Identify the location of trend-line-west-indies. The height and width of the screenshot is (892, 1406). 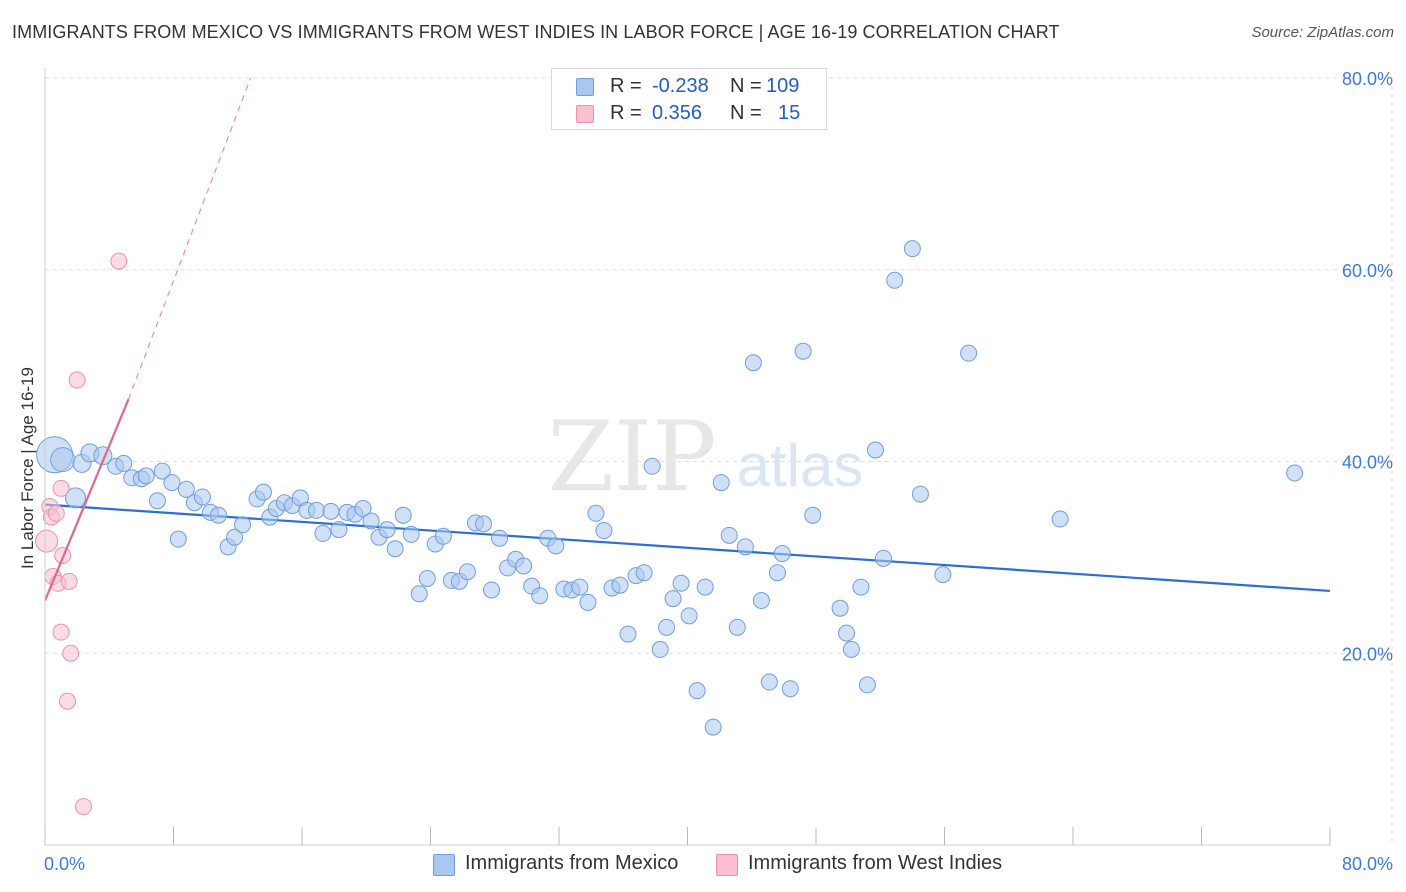
(86, 499).